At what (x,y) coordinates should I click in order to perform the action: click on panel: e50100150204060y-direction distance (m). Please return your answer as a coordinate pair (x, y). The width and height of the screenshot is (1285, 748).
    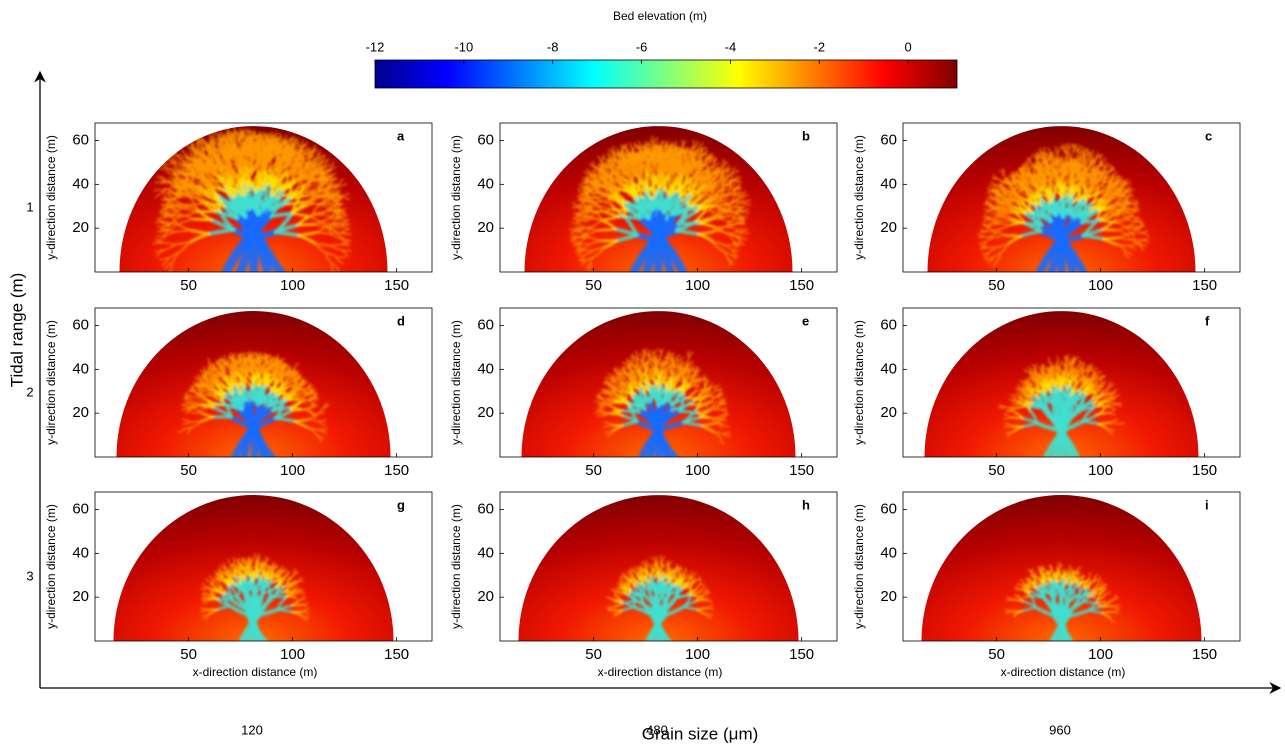
    Looking at the image, I should click on (643, 393).